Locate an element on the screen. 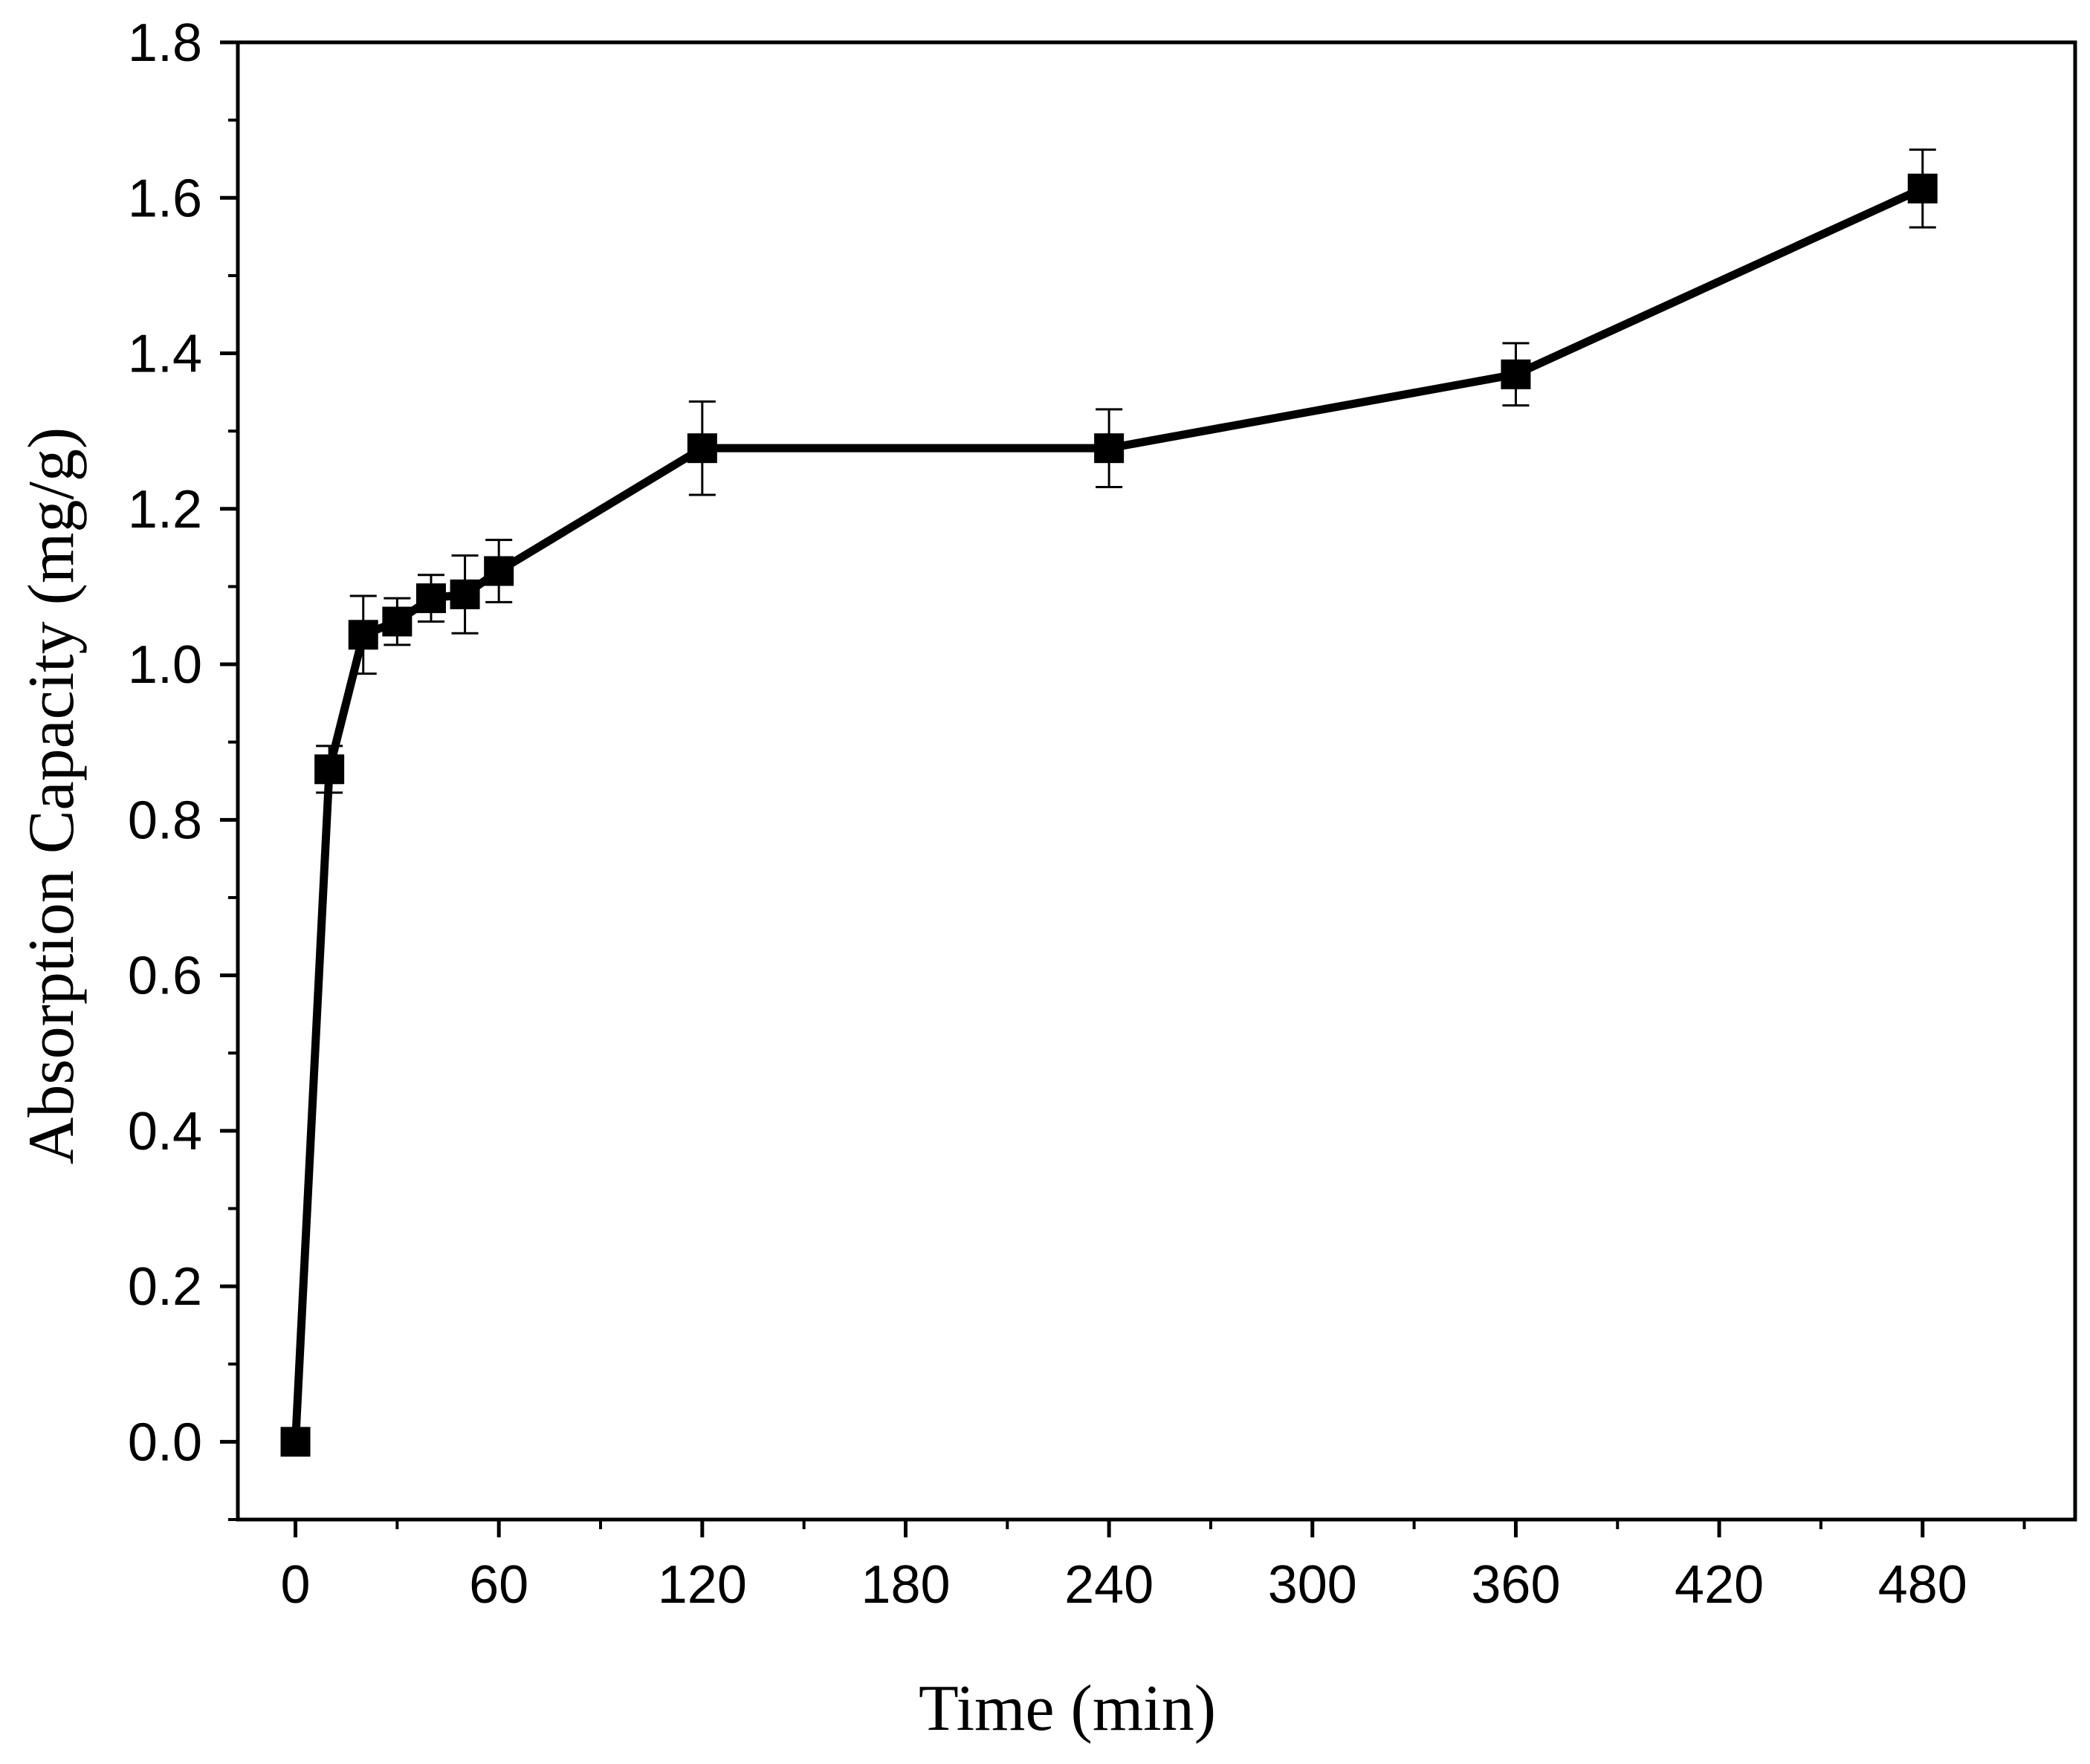 This screenshot has height=1764, width=2090. y-tick-label: 0.2 is located at coordinates (165, 1287).